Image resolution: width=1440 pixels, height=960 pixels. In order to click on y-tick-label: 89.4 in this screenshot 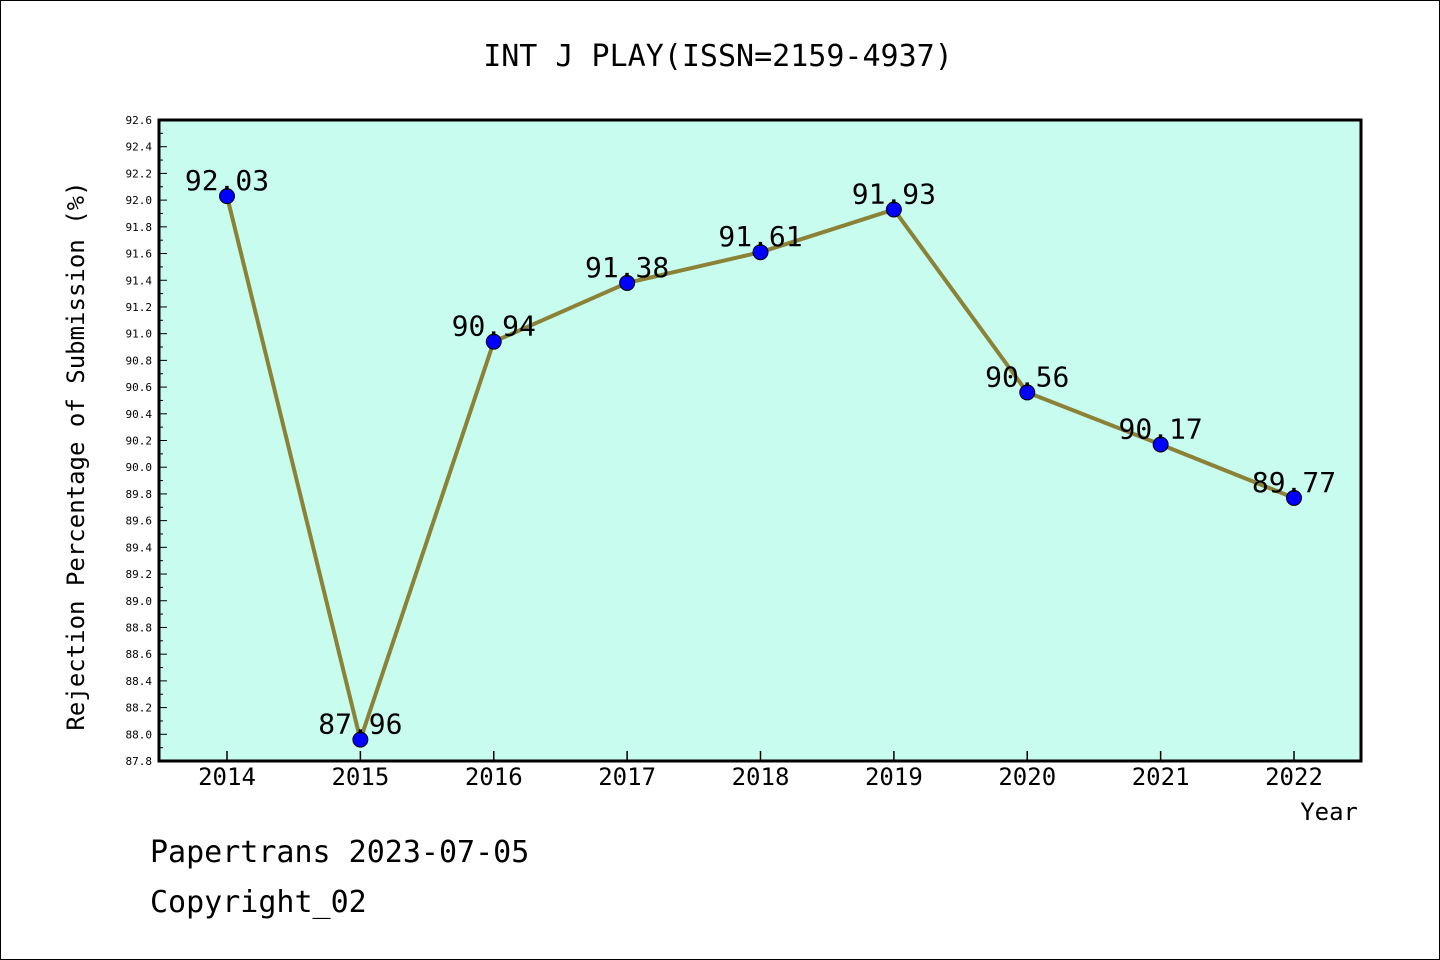, I will do `click(139, 547)`.